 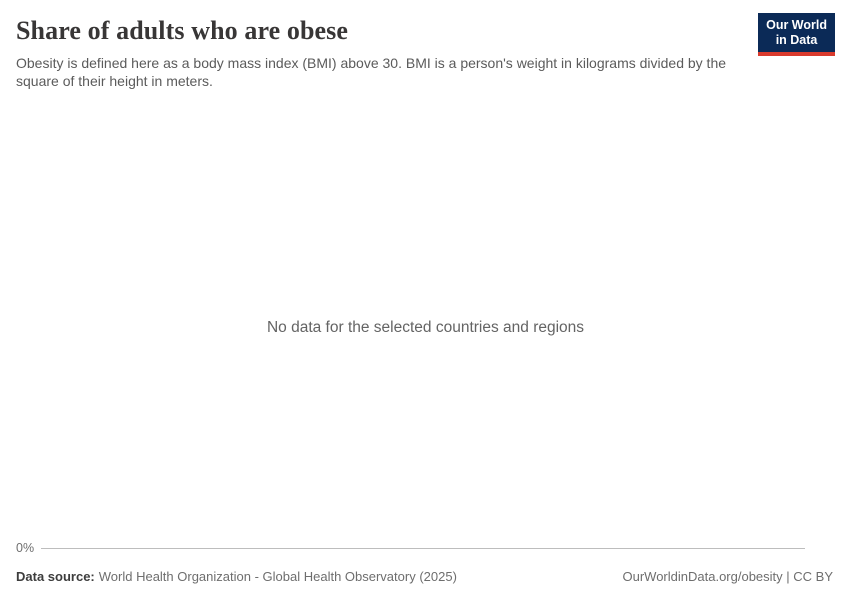 I want to click on y-axis-zero-tick: 0%, so click(x=25, y=548).